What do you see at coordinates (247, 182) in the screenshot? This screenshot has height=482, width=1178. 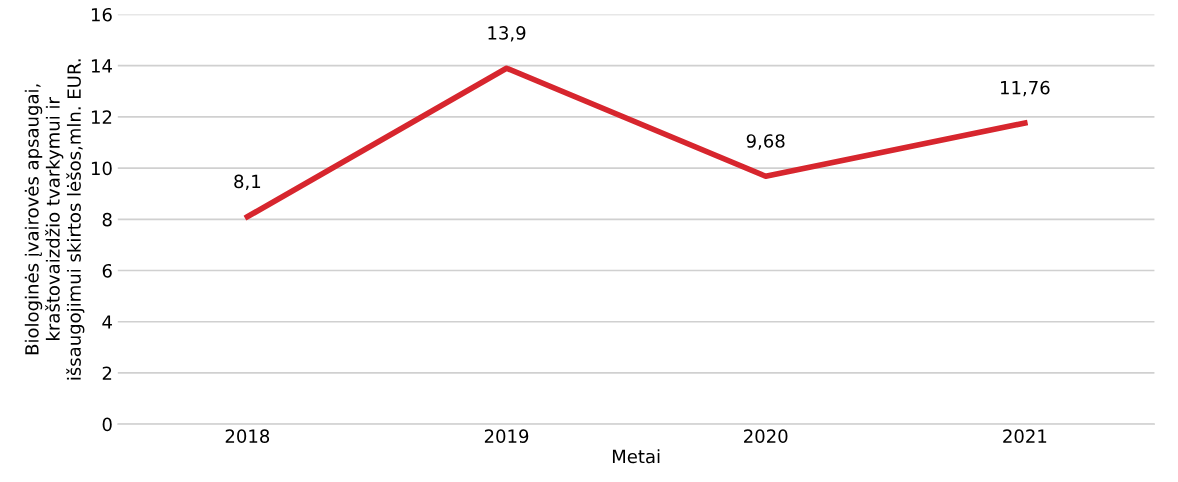 I see `data-label: 8,1` at bounding box center [247, 182].